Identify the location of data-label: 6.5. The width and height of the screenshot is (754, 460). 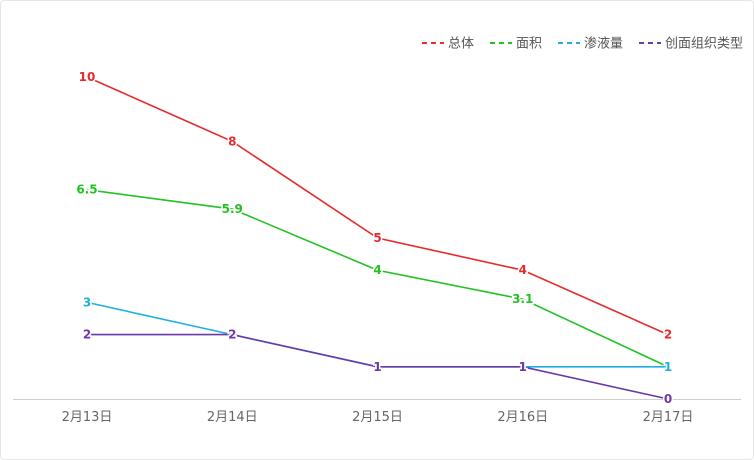
(86, 190).